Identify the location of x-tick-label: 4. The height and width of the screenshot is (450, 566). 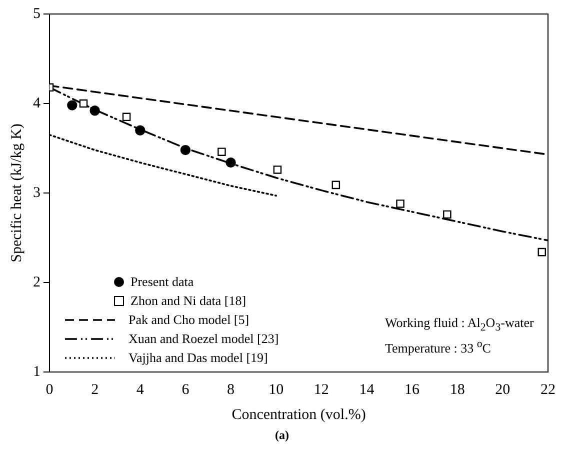
(140, 390).